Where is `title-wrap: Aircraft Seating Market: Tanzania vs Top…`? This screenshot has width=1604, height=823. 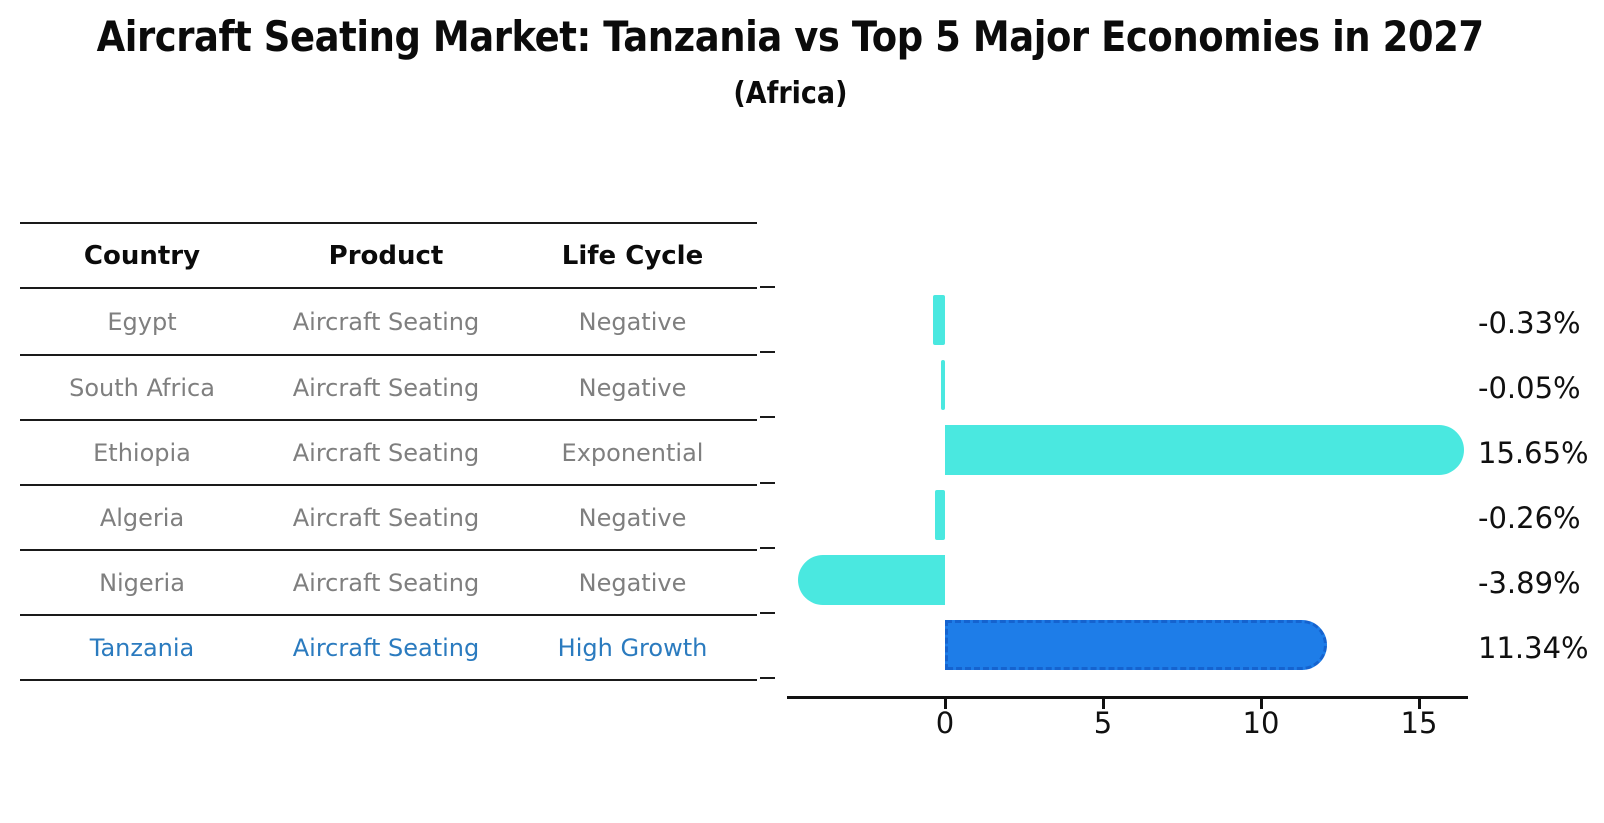 title-wrap: Aircraft Seating Market: Tanzania vs Top… is located at coordinates (790, 36).